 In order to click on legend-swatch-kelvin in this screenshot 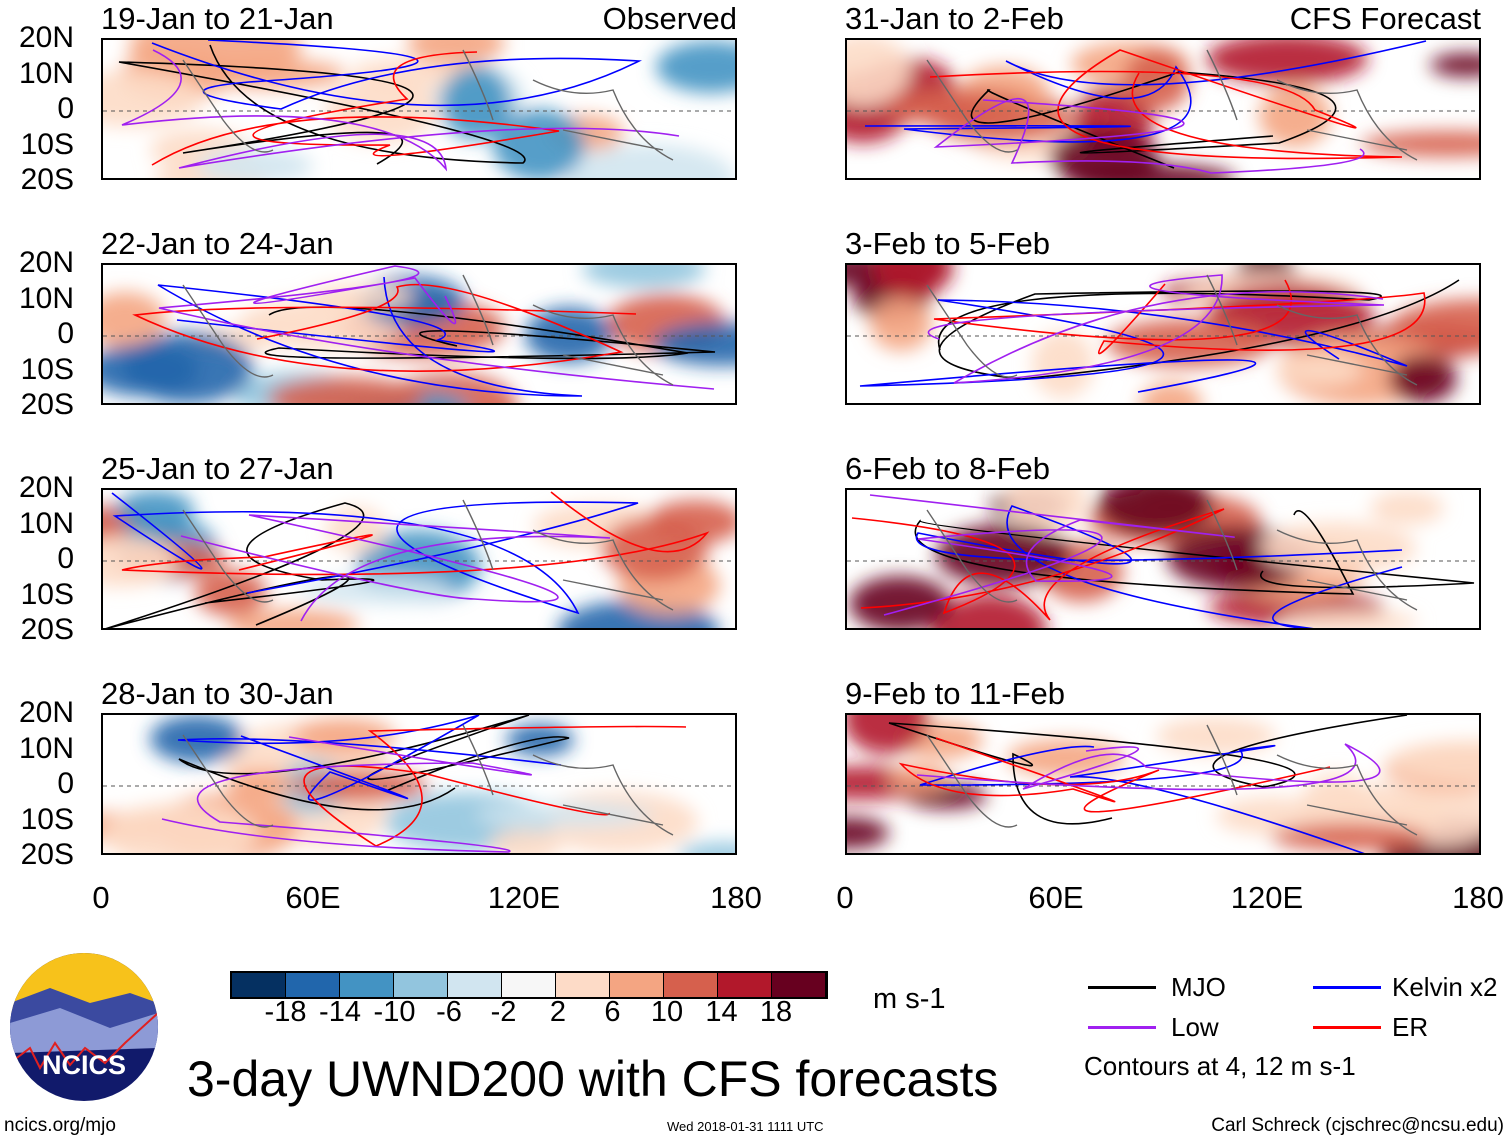, I will do `click(1347, 987)`.